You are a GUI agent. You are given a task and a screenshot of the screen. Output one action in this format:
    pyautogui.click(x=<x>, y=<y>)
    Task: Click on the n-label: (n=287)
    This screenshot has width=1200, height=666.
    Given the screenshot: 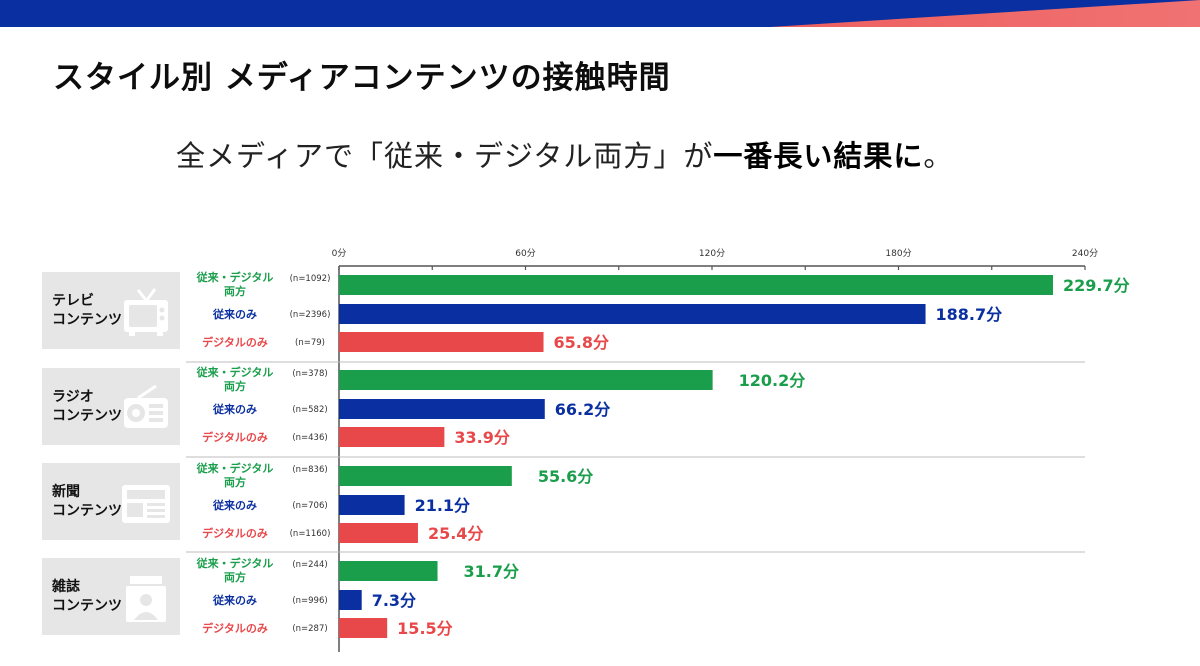 What is the action you would take?
    pyautogui.click(x=309, y=629)
    